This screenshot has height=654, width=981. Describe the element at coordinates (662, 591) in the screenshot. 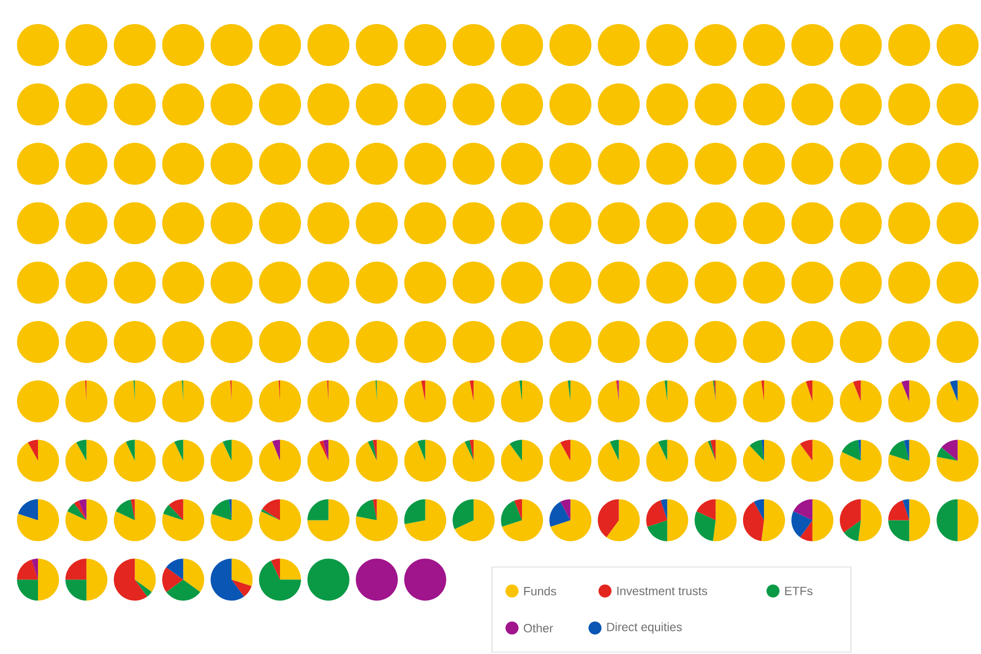

I see `legend-label: Investment trusts` at that location.